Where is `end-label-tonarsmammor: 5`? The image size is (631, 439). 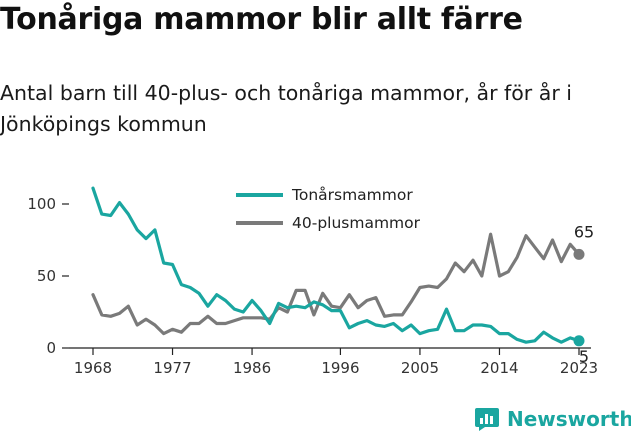
end-label-tonarsmammor: 5 is located at coordinates (584, 356).